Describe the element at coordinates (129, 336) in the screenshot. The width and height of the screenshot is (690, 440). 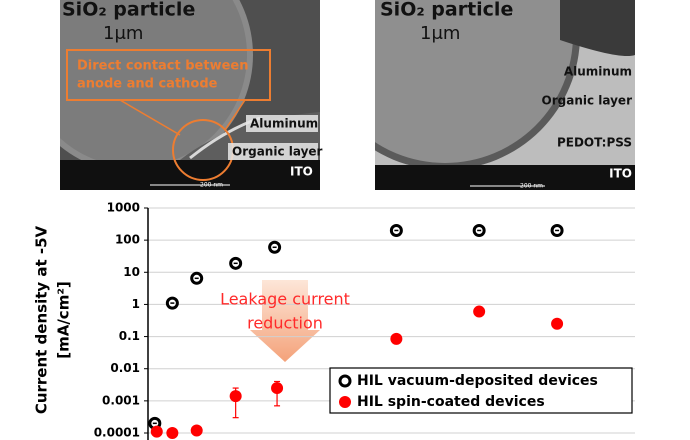
I see `y-tick-label: 0.1` at that location.